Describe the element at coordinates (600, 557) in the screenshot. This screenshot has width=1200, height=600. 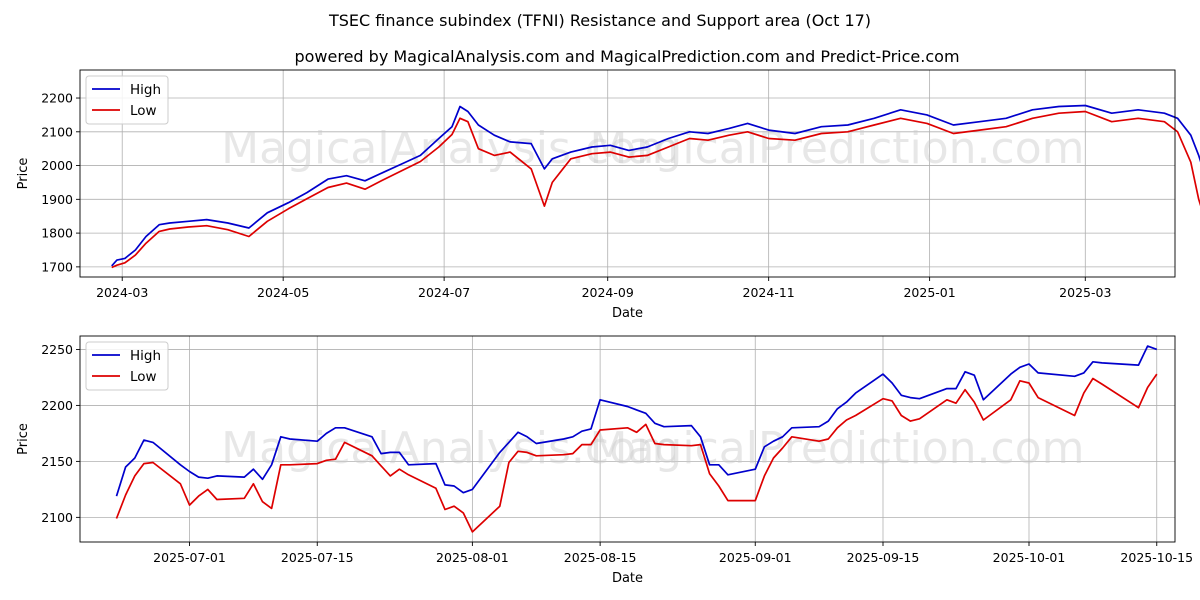
I see `x-tick-label: 2025-08-15` at that location.